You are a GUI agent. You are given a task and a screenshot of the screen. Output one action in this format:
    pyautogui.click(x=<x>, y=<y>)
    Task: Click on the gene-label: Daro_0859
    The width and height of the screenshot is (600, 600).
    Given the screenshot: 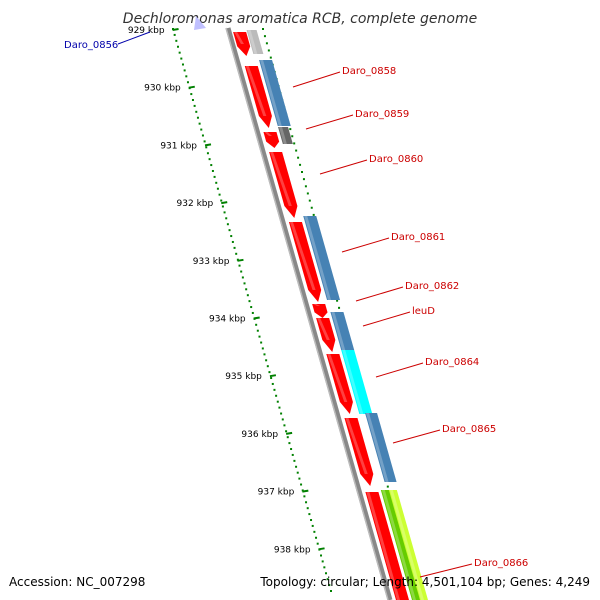 What is the action you would take?
    pyautogui.click(x=382, y=114)
    